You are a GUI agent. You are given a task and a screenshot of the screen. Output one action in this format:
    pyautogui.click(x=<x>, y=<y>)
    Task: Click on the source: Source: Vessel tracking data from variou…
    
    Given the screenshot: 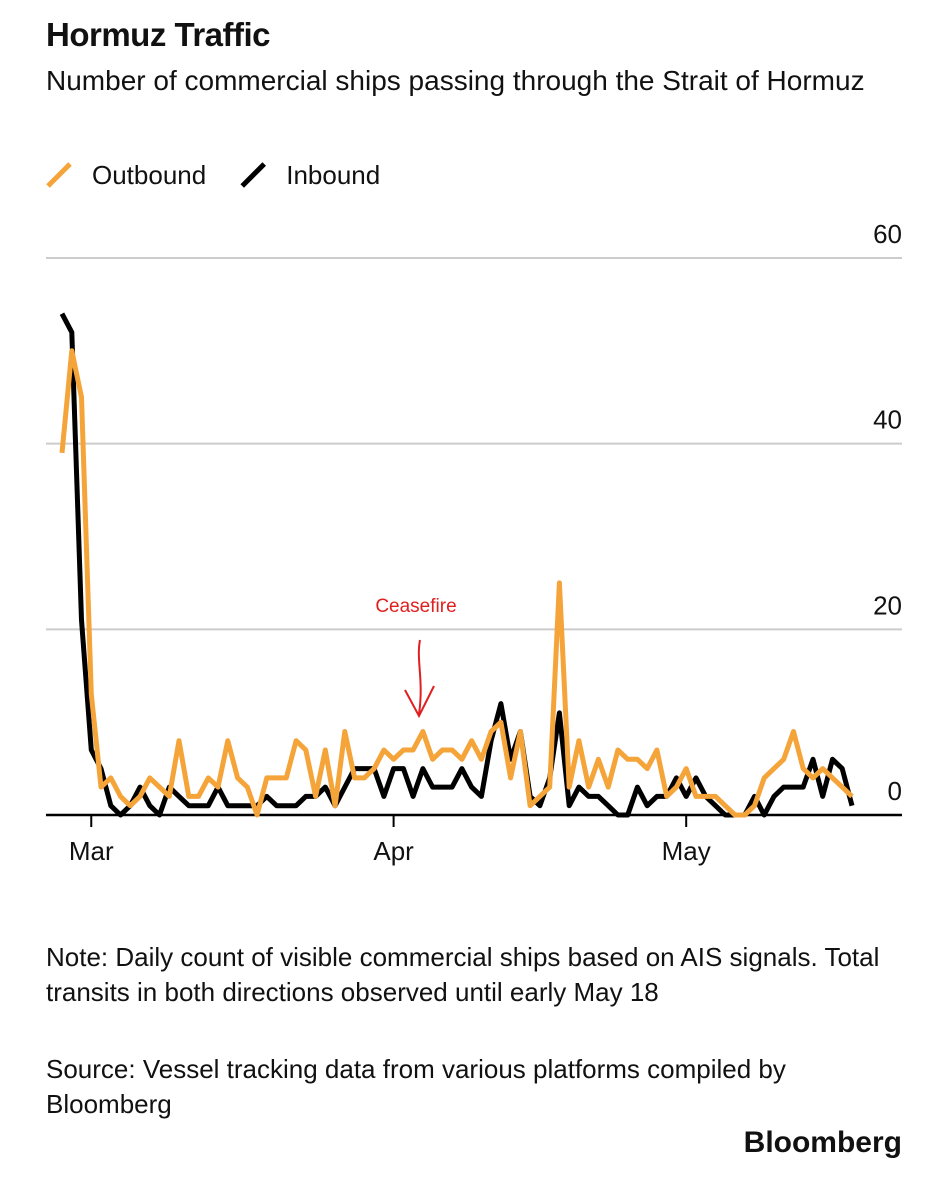 What is the action you would take?
    pyautogui.click(x=416, y=1086)
    